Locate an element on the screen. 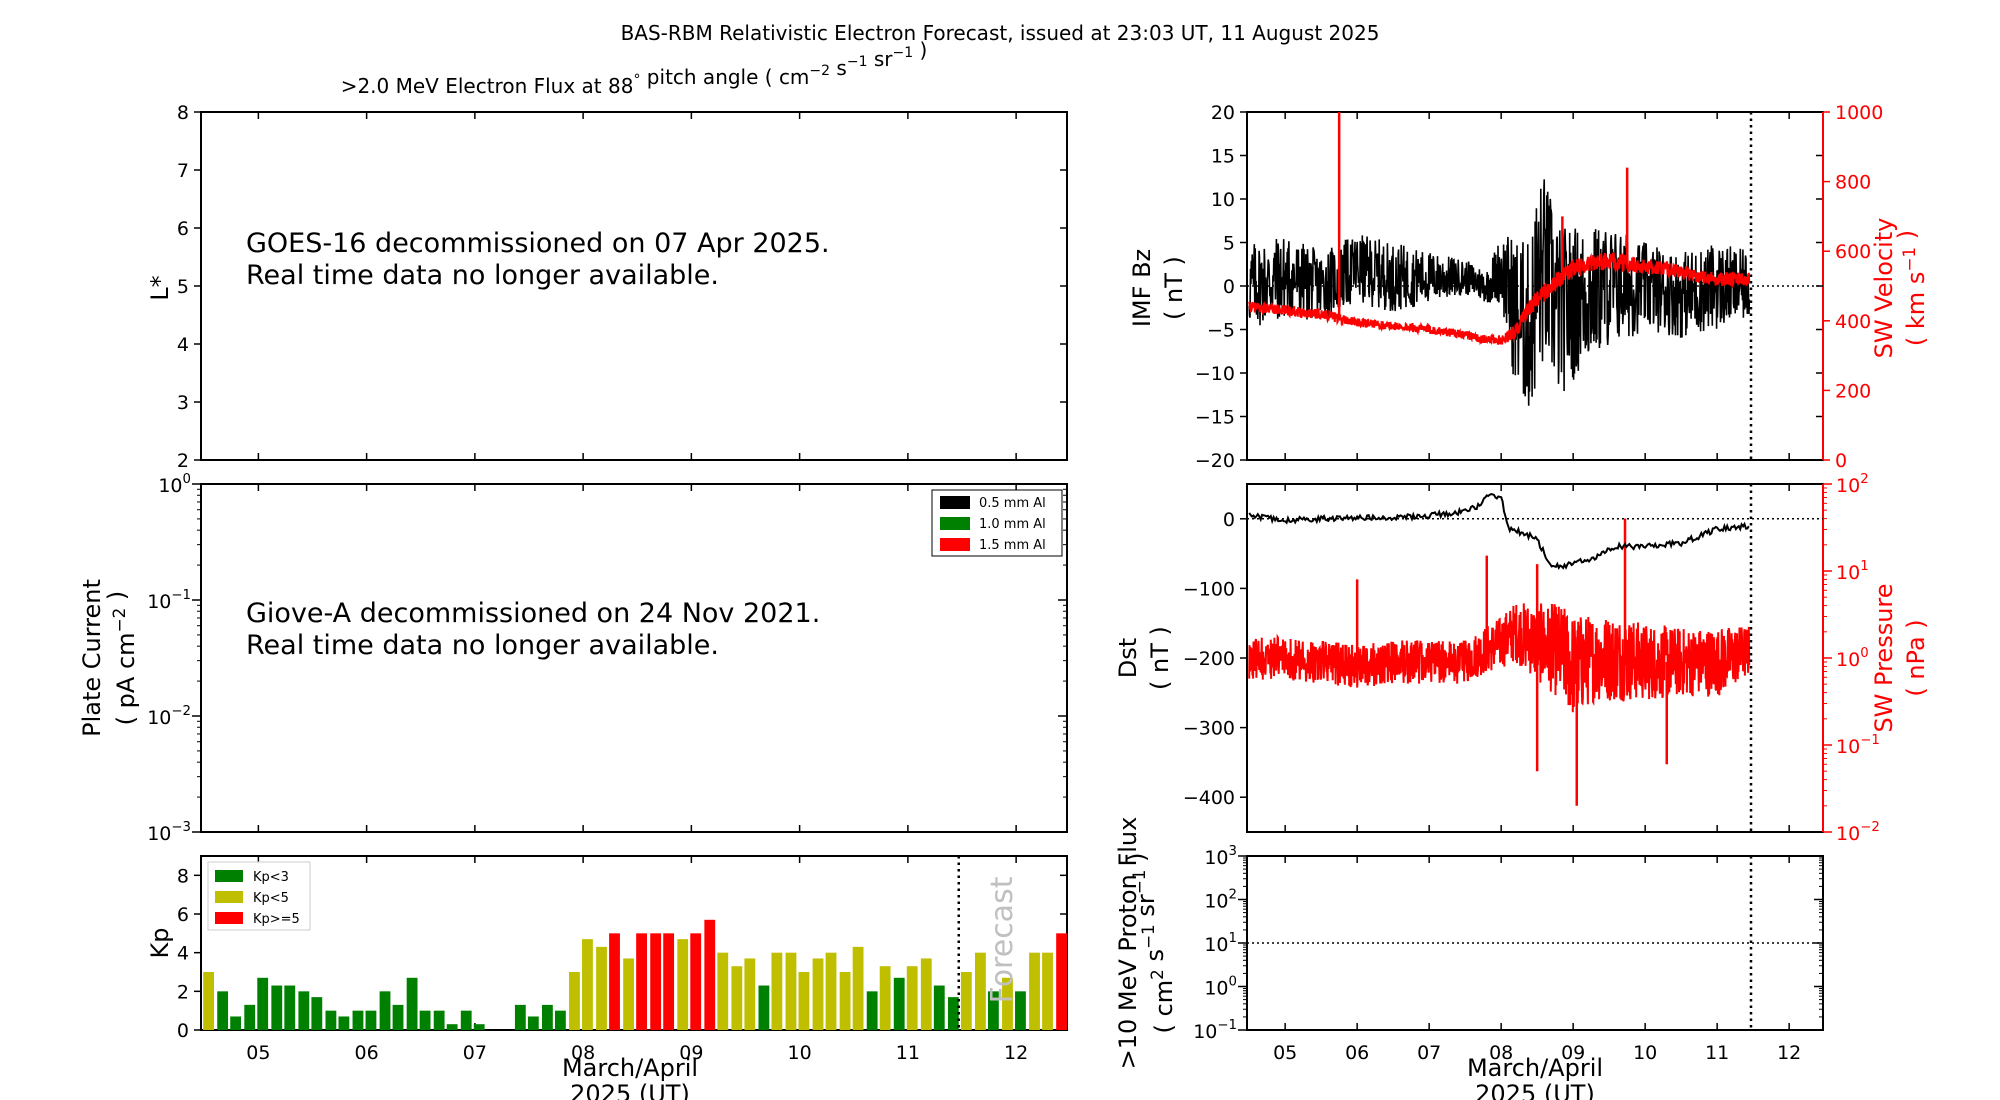  proton-ylabel-line2-part: ) is located at coordinates (1137, 861).